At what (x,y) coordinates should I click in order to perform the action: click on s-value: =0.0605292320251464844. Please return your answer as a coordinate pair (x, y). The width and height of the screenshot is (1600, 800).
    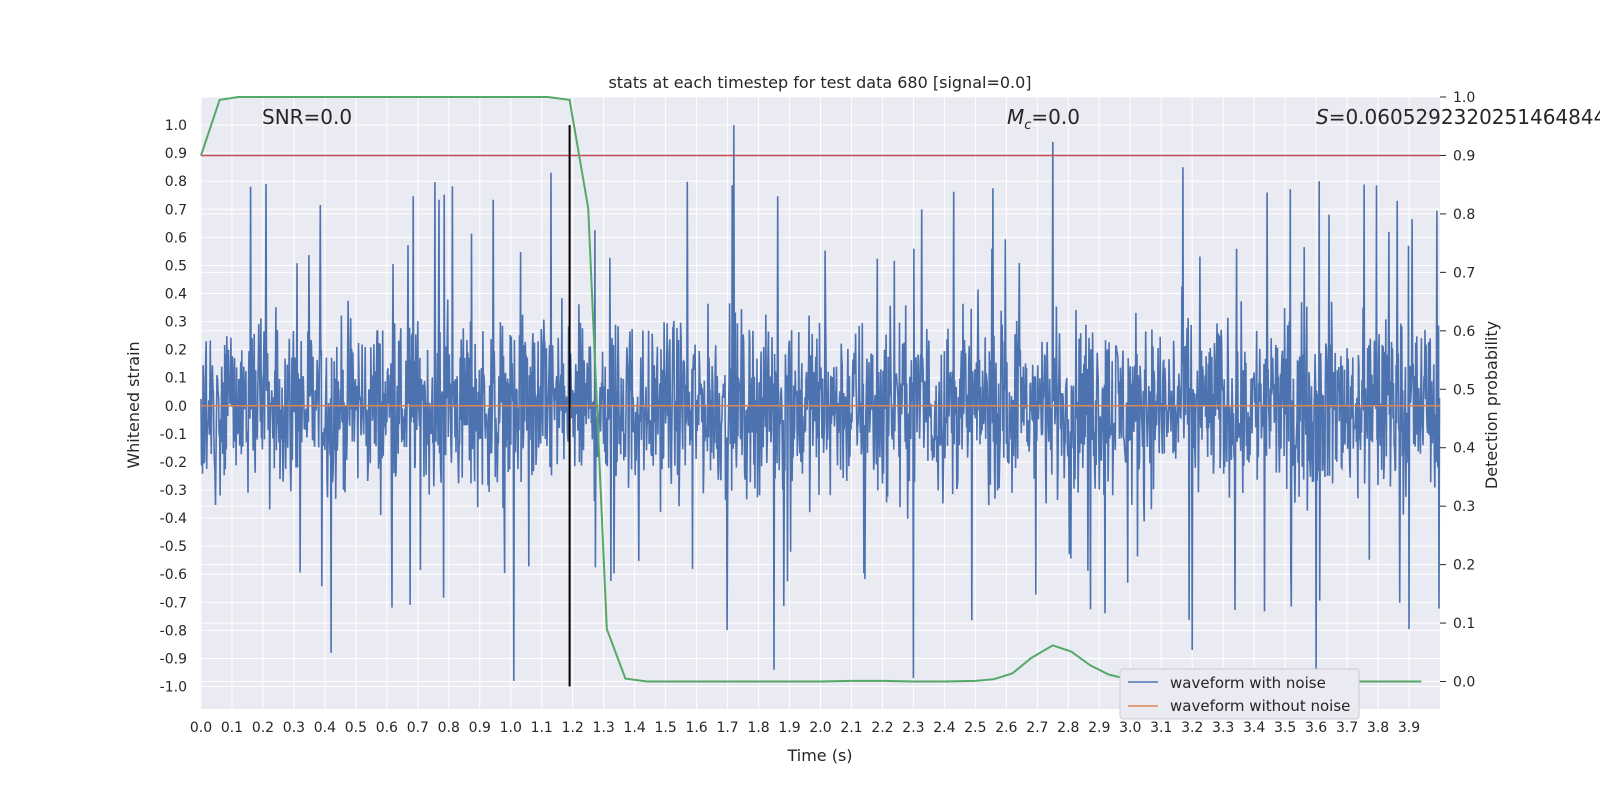
    Looking at the image, I should click on (1464, 117).